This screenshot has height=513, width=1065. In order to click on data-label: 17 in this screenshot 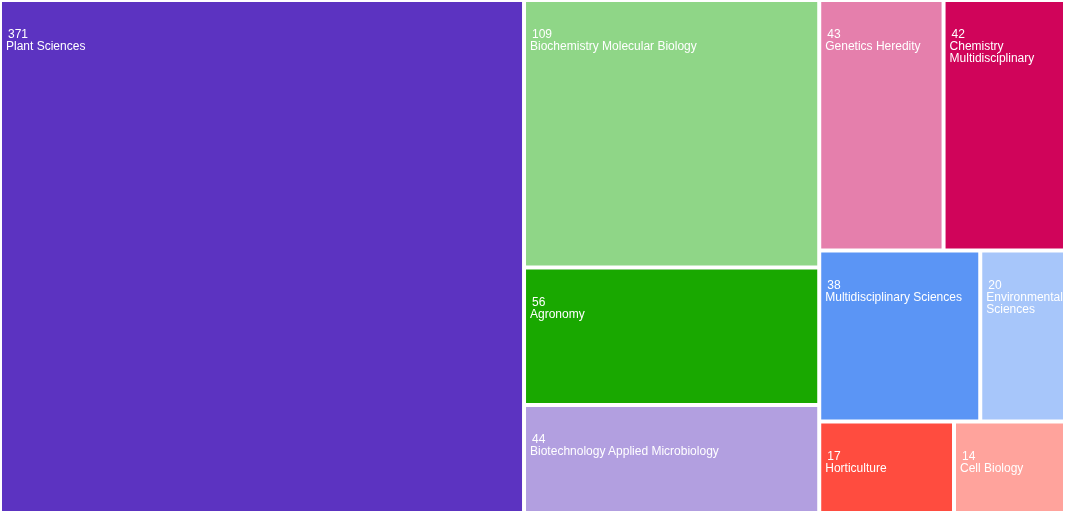, I will do `click(834, 455)`.